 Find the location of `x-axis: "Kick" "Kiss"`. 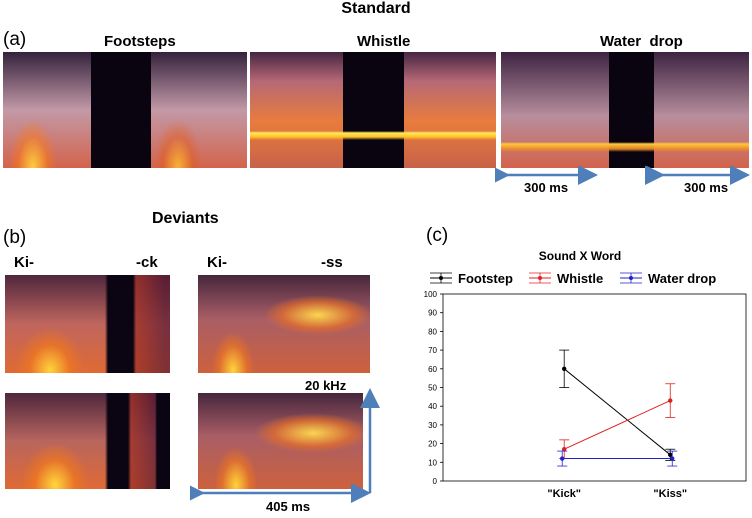

x-axis: "Kick" "Kiss" is located at coordinates (617, 494).